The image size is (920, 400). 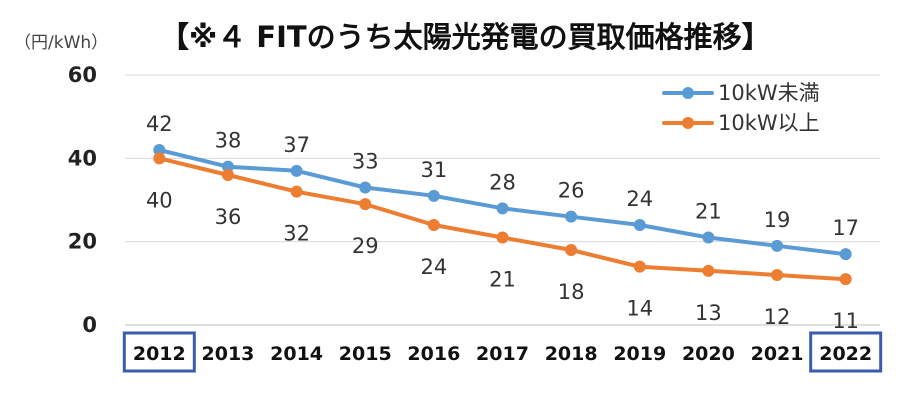 I want to click on legend-label-series-1: 10kW未満, so click(x=769, y=93).